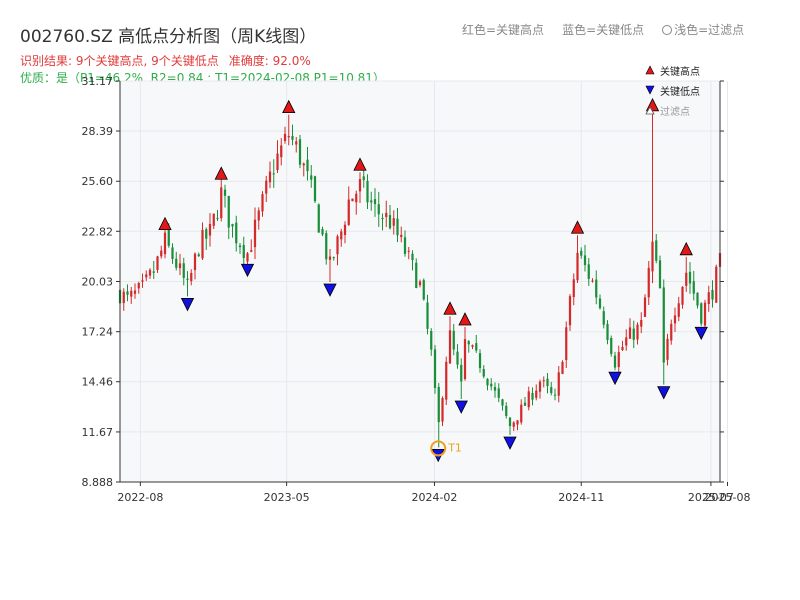 This screenshot has height=600, width=800. Describe the element at coordinates (98, 131) in the screenshot. I see `y-tick-label: 28.39` at that location.